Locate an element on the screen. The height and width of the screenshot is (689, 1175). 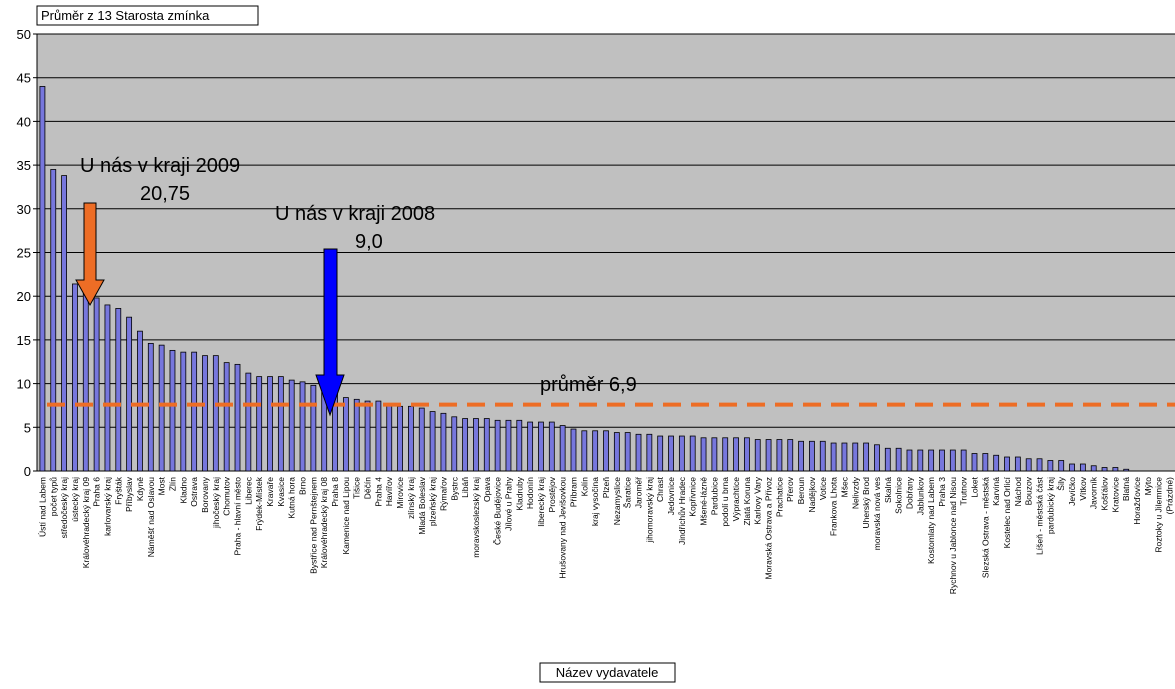
x-tick-label: Fryšták is located at coordinates (118, 490).